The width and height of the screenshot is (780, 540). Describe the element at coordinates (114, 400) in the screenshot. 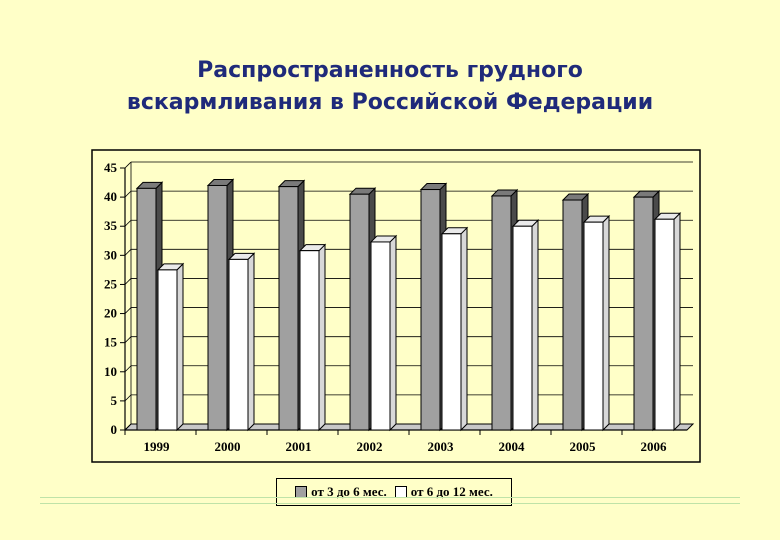

I see `y-tick-label: 5` at that location.